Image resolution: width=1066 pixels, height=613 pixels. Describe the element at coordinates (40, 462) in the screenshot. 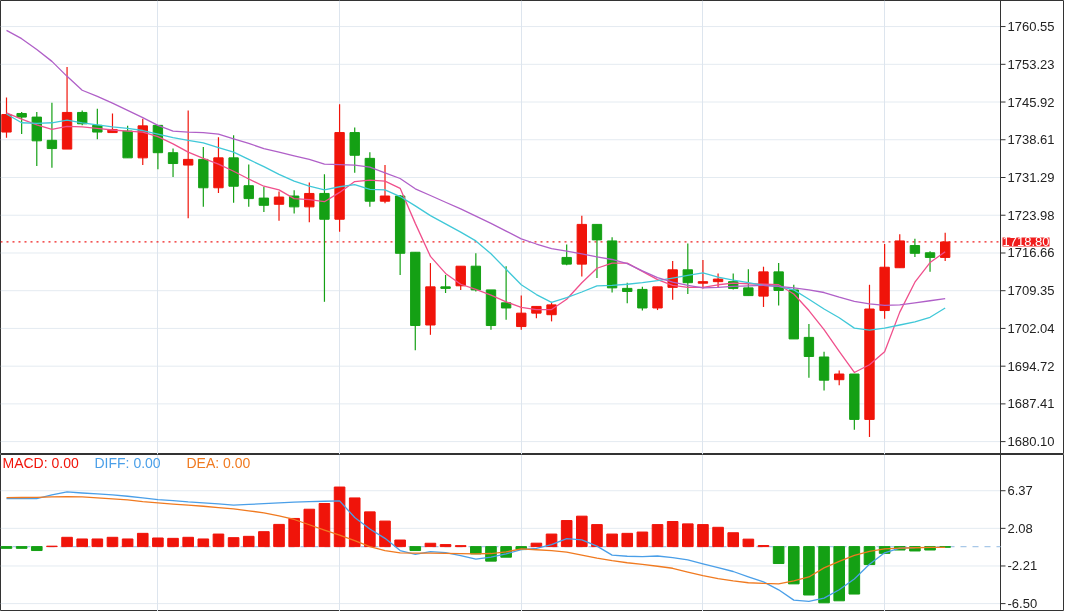

I see `text: MACD: 0.00` at that location.